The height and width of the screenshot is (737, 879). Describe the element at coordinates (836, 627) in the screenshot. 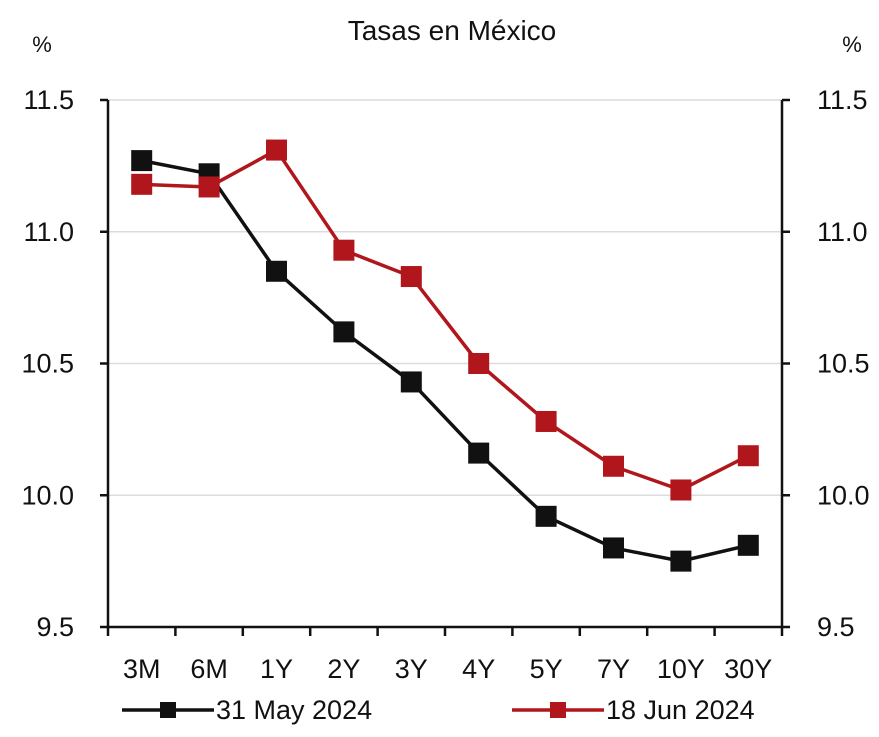

I see `y-tick-label-right: 9.5` at that location.